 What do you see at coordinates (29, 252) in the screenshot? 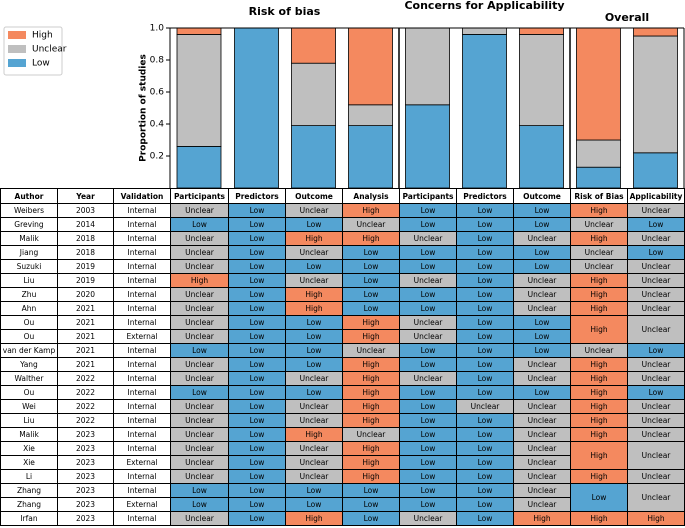
I see `table-cell: Jiang` at bounding box center [29, 252].